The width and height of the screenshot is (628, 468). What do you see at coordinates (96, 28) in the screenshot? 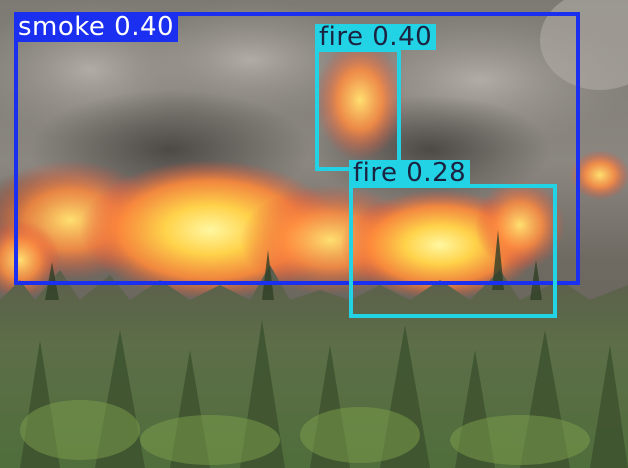
I see `smoke-detection-label: smoke 0.40` at bounding box center [96, 28].